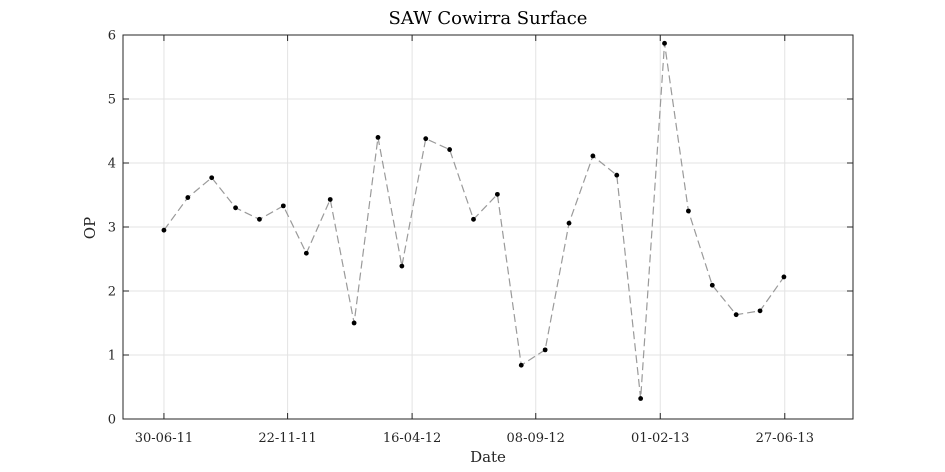  I want to click on y-tick-label: 2, so click(112, 292).